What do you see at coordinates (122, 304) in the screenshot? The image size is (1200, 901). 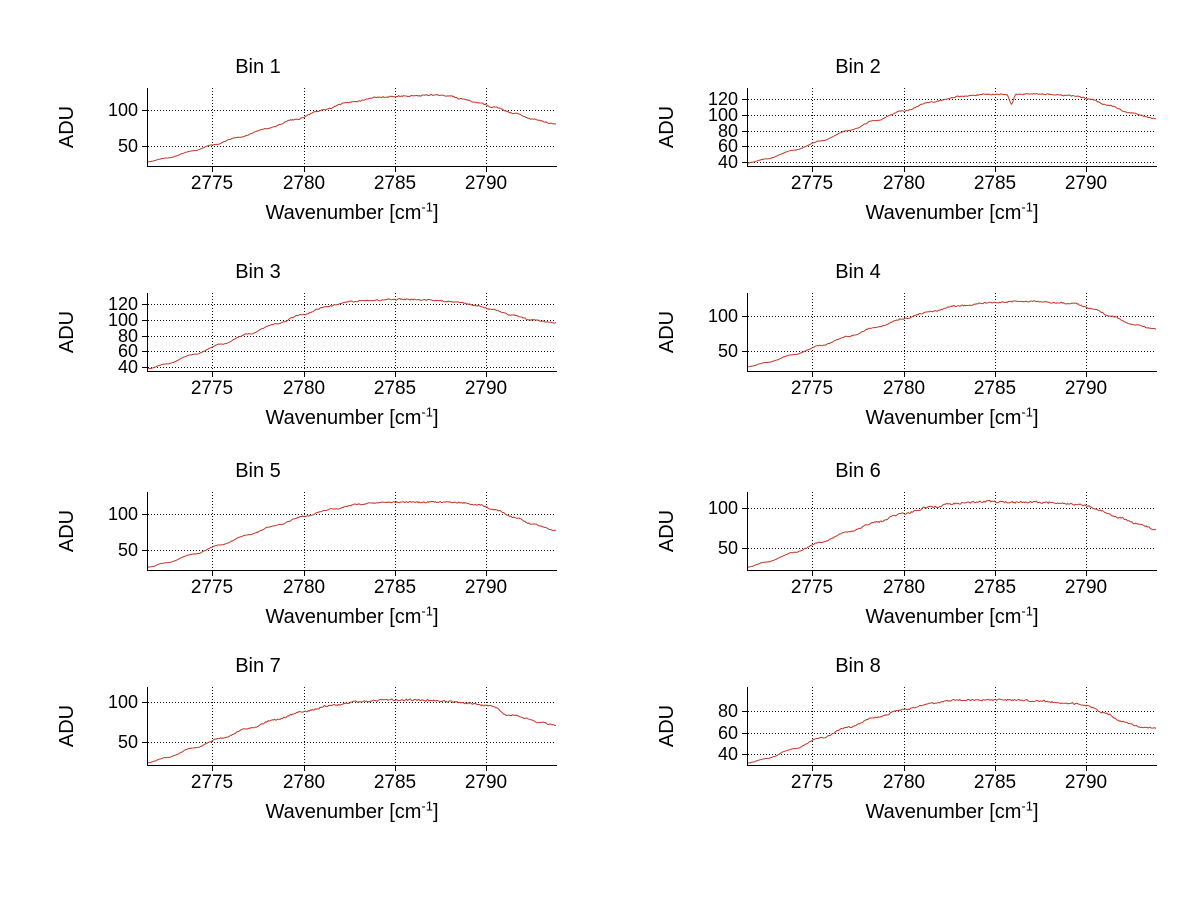 I see `y-tick-label: 120` at bounding box center [122, 304].